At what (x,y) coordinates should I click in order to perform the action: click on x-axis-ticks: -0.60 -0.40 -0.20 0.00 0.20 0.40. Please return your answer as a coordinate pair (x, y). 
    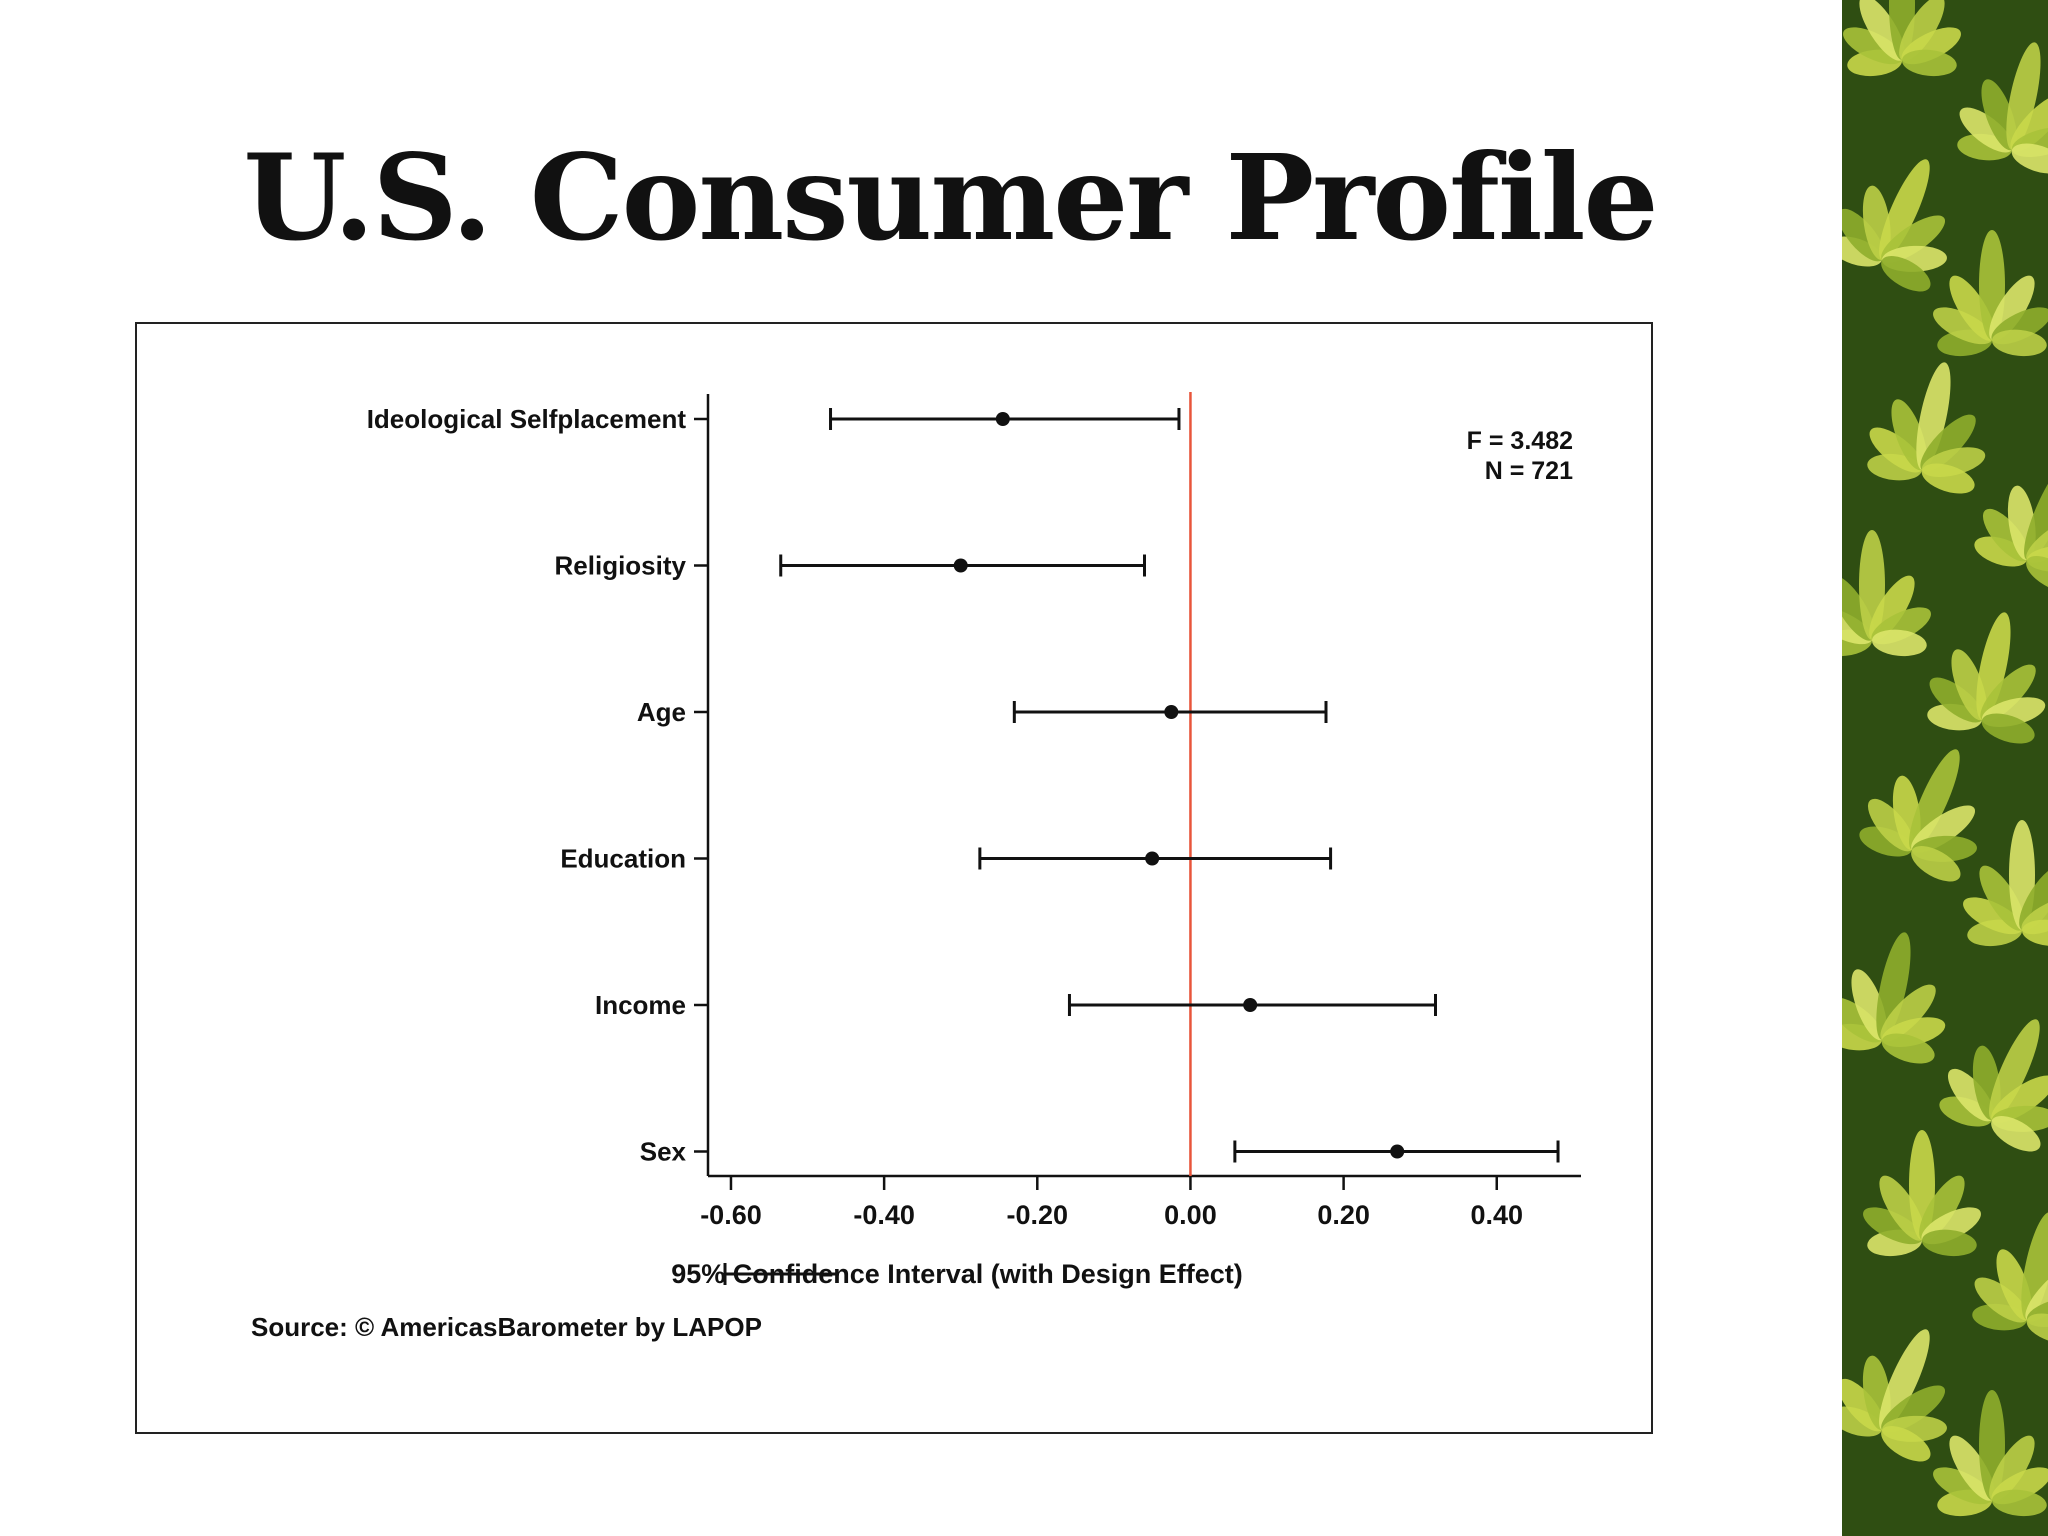
    Looking at the image, I should click on (1111, 1203).